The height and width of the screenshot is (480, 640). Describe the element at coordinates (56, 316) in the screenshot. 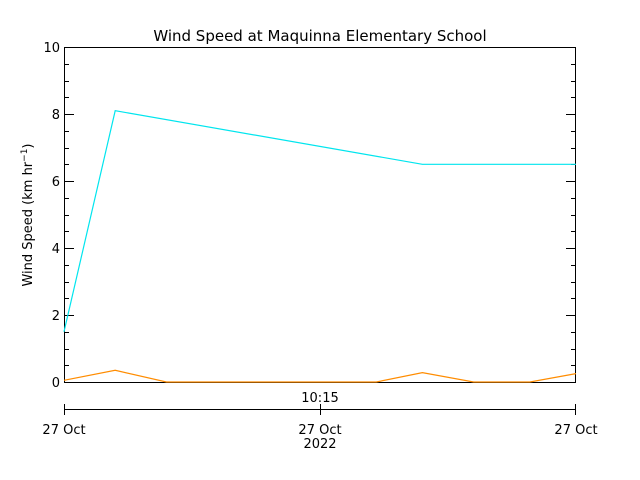

I see `y-tick-label: 2` at that location.